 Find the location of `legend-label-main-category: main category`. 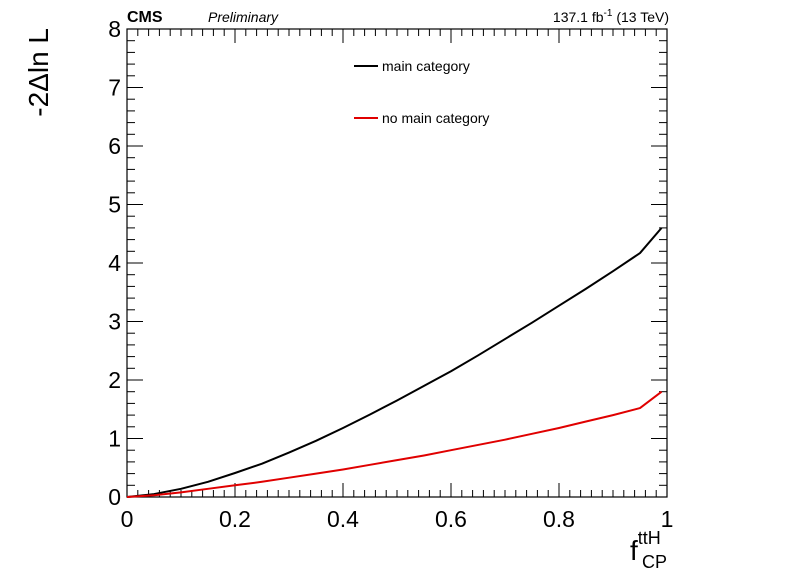

legend-label-main-category: main category is located at coordinates (426, 66).